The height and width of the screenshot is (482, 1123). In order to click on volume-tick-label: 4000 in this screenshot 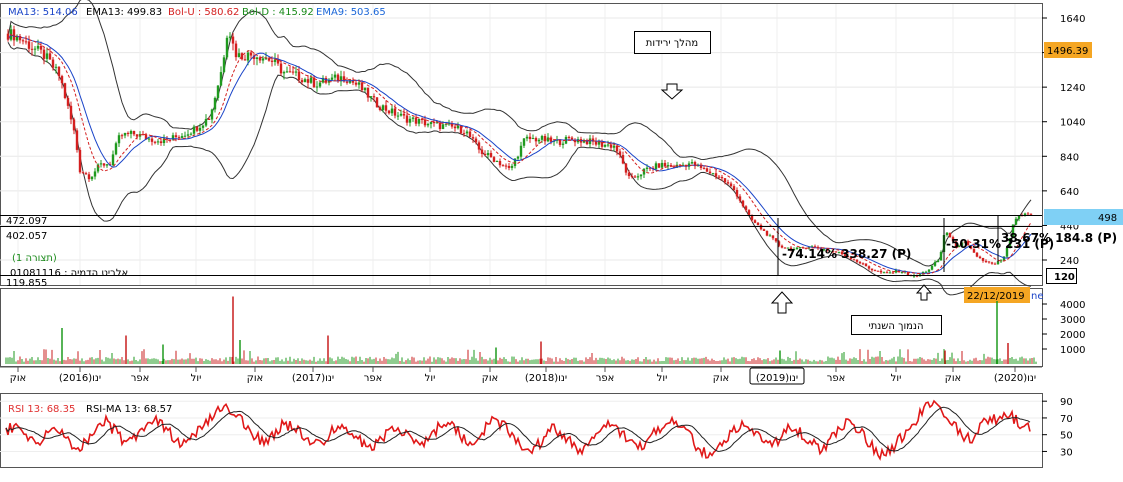, I will do `click(1072, 305)`.